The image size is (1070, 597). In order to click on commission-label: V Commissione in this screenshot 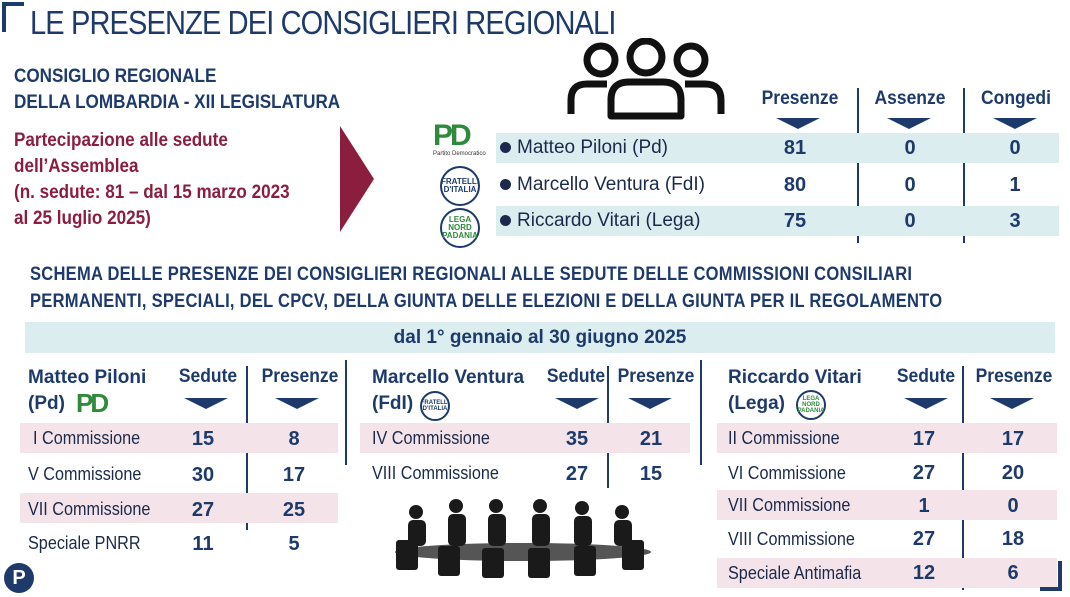, I will do `click(85, 474)`.